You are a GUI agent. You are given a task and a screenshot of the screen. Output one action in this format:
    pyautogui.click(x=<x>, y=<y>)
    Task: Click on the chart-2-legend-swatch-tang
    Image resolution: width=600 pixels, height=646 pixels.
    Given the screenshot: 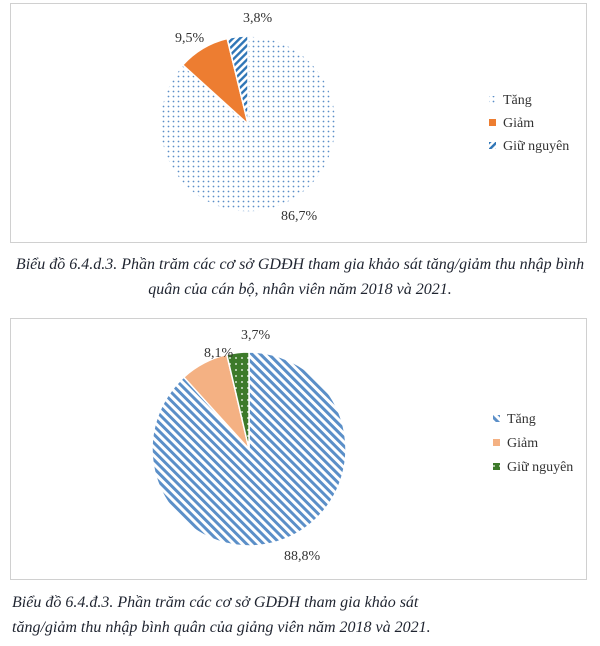 What is the action you would take?
    pyautogui.click(x=496, y=418)
    